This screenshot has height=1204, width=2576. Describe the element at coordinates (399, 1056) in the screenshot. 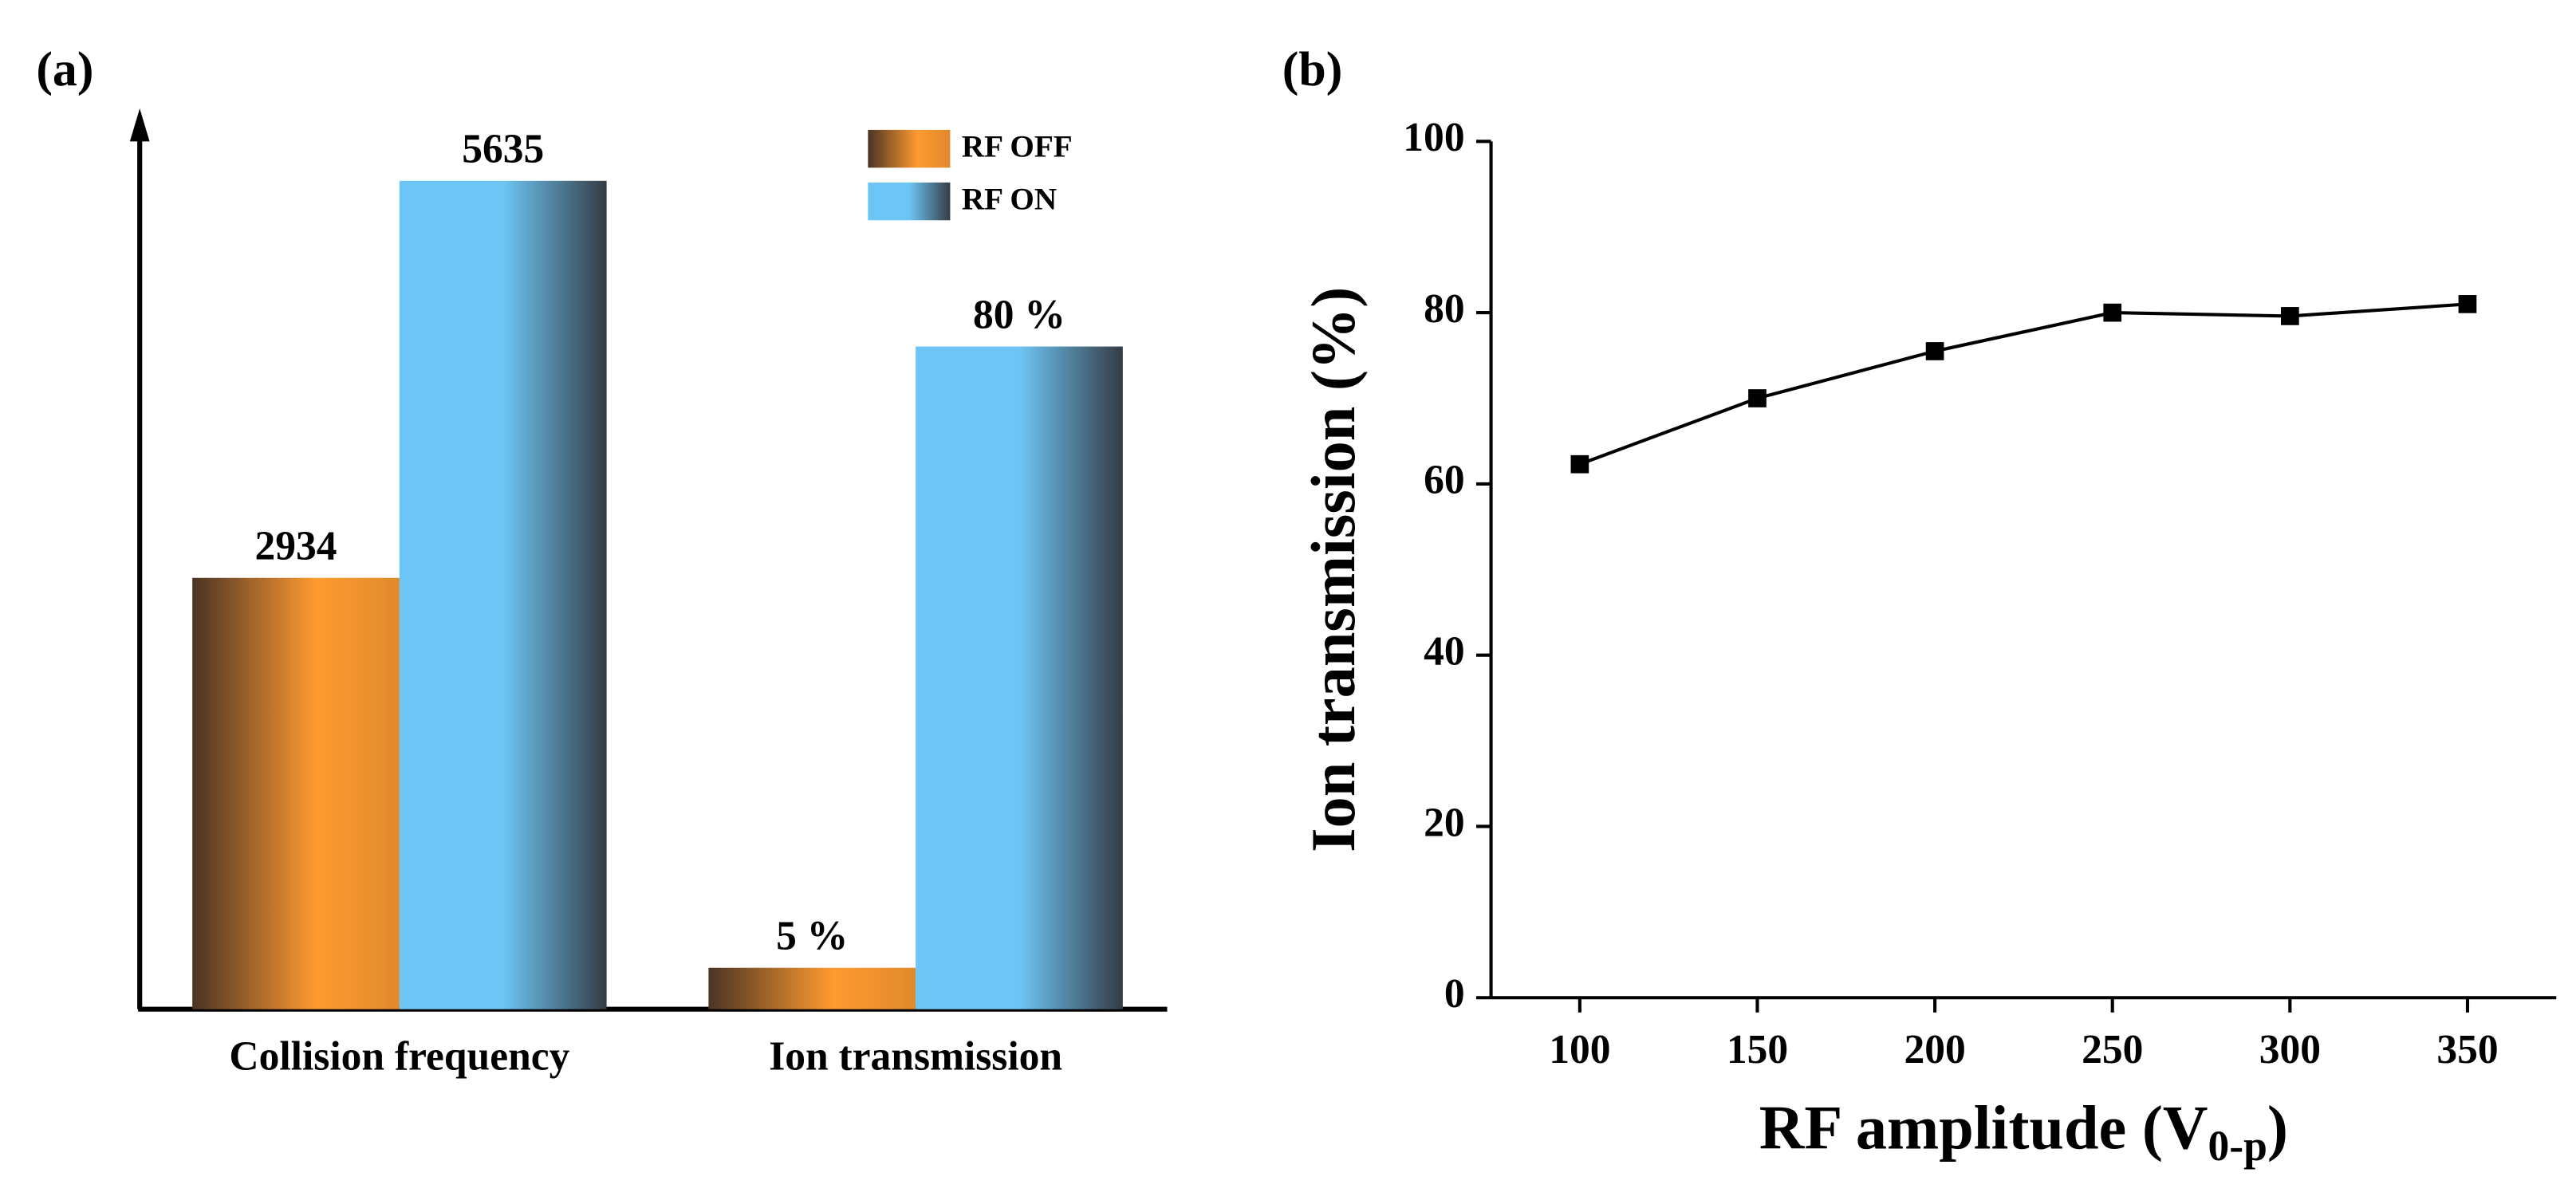

I see `x-tick-label: Collision frequency` at that location.